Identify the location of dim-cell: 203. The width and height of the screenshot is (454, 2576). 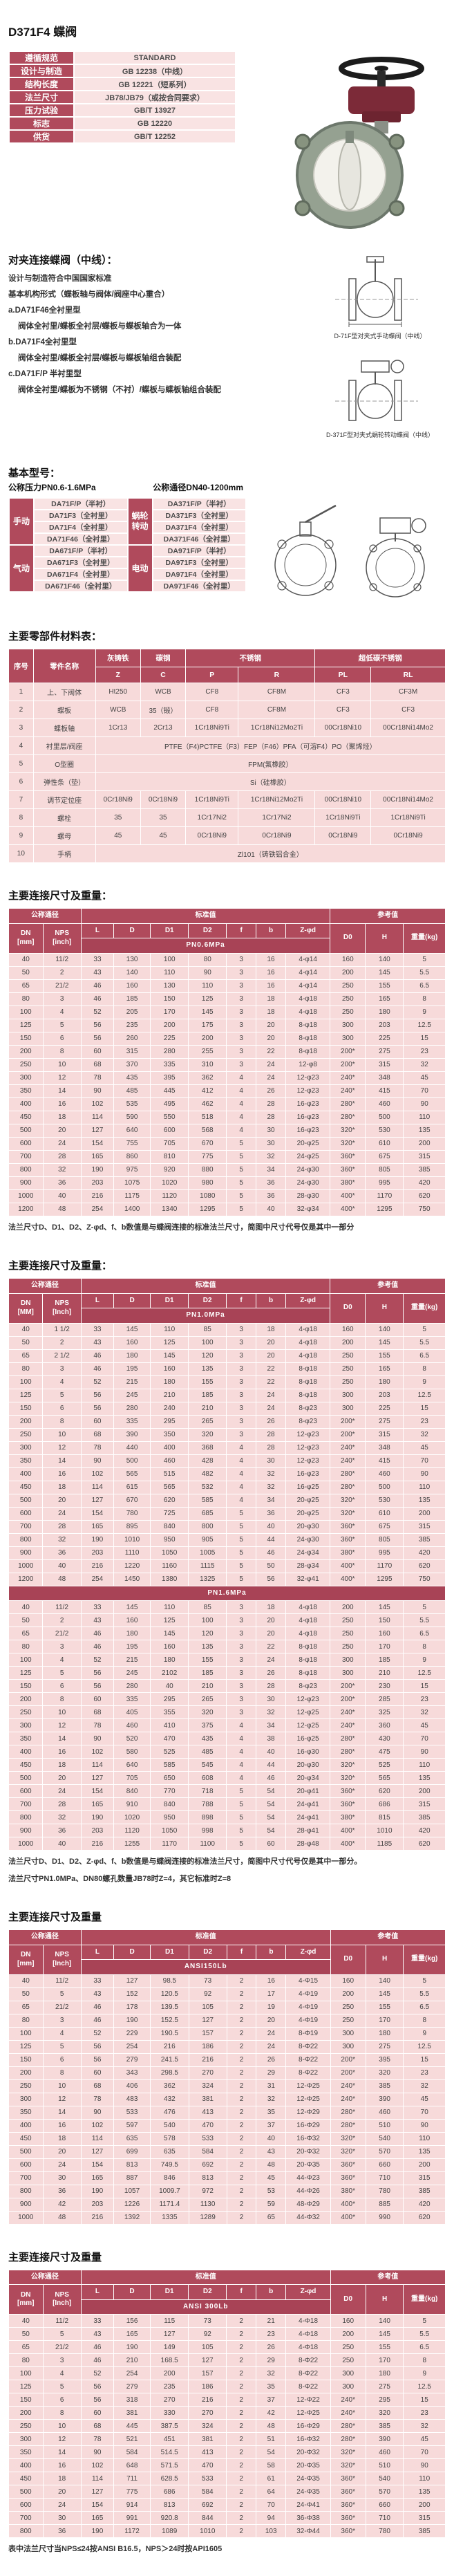
(97, 1830).